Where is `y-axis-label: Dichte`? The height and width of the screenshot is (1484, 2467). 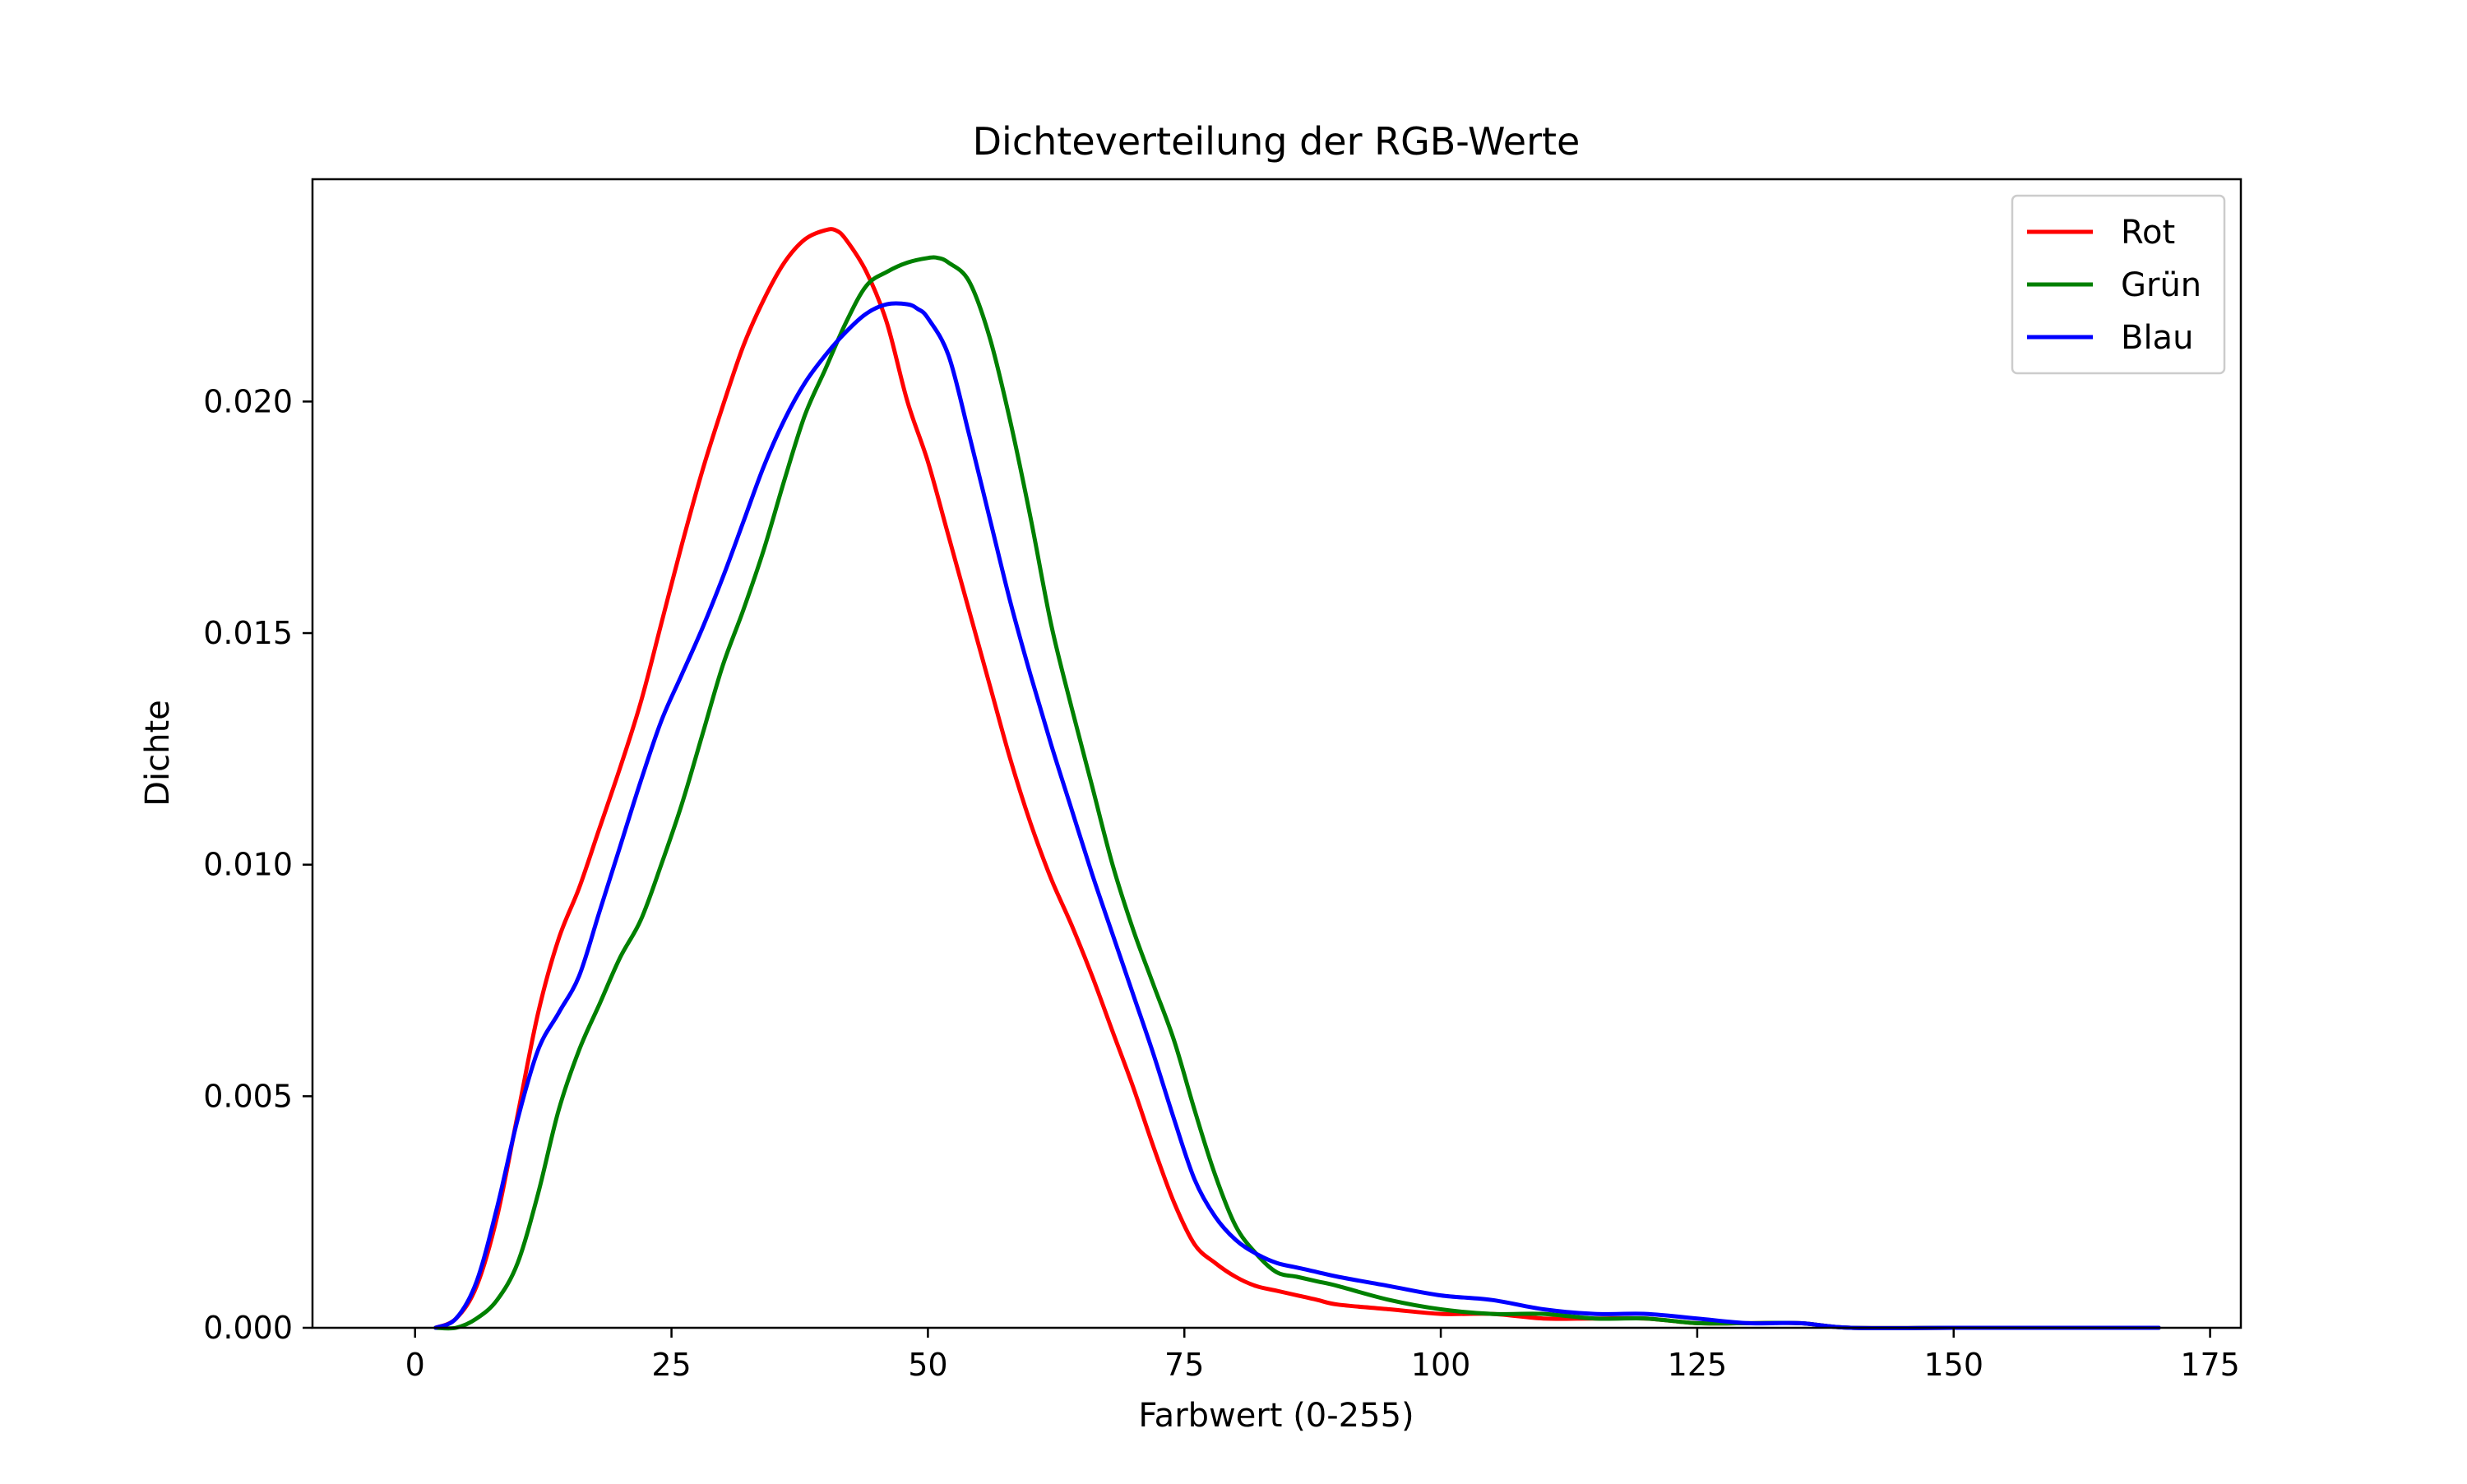 y-axis-label: Dichte is located at coordinates (158, 754).